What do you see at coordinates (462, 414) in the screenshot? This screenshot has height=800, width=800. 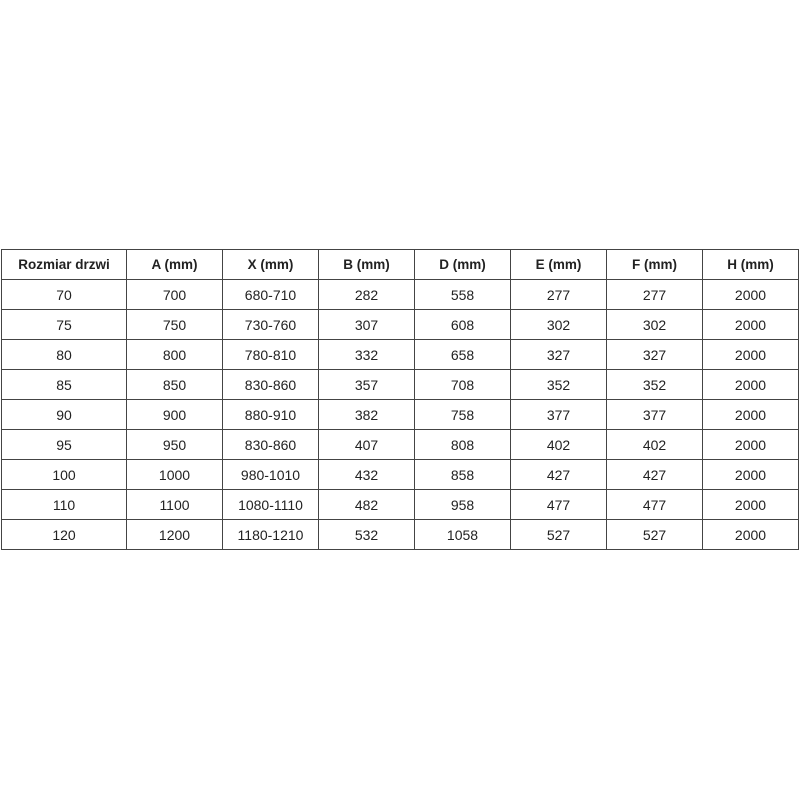 I see `table-cell: 758` at bounding box center [462, 414].